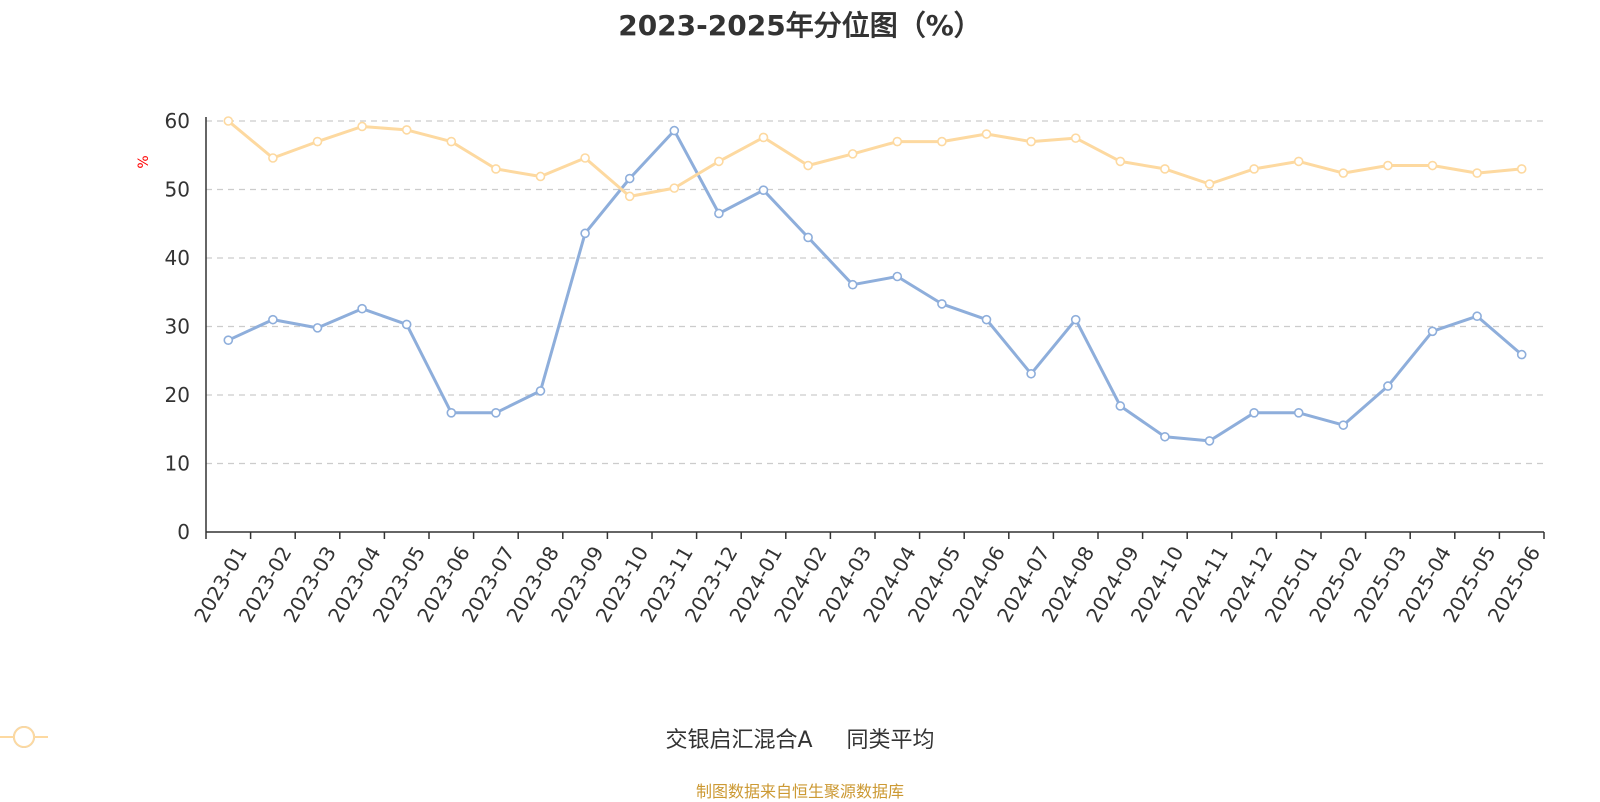 This screenshot has width=1600, height=802. I want to click on legend-item-series-2: 同类平均, so click(467, 738).